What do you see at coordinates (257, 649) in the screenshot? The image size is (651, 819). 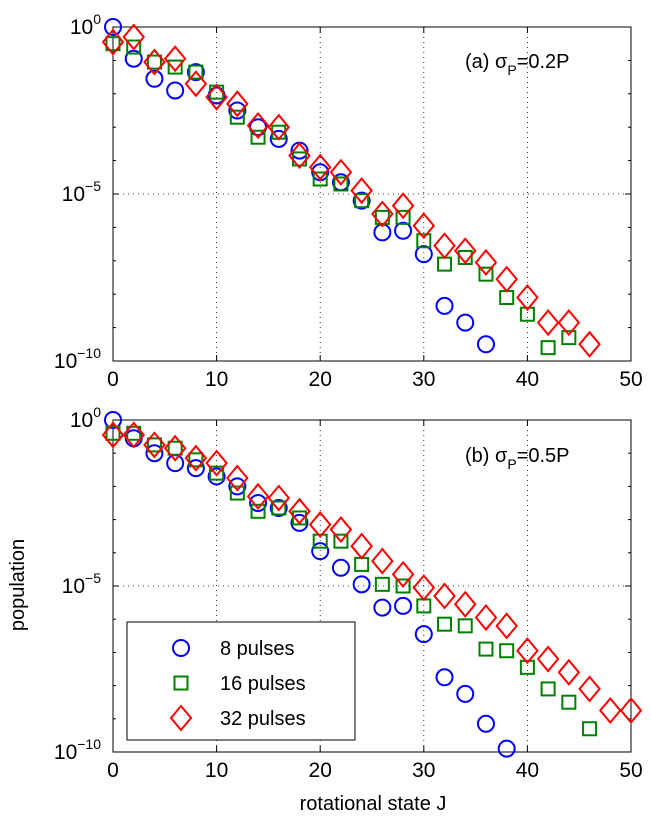 I see `legend-label: 8 pulses` at bounding box center [257, 649].